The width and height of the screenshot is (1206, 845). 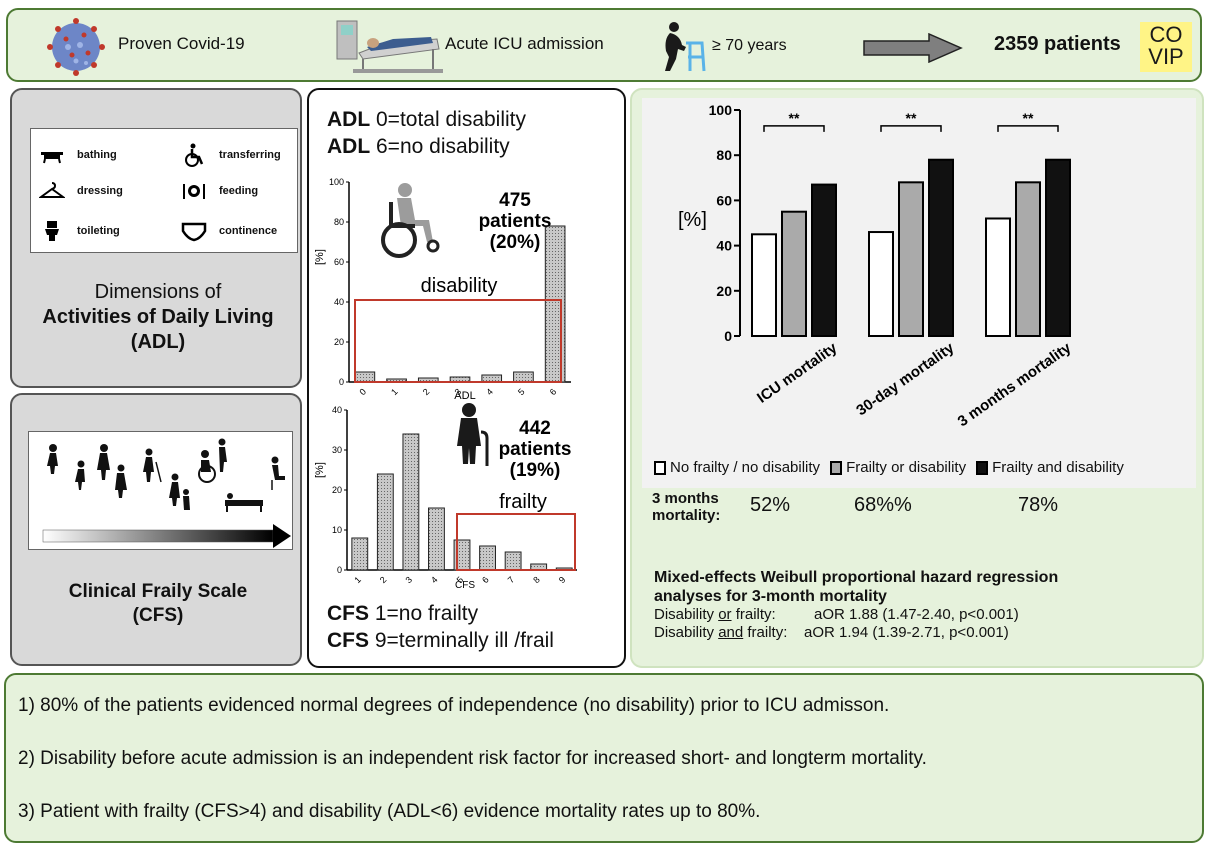 I want to click on adl-definition-0: ADL 0=total disability, so click(x=427, y=119).